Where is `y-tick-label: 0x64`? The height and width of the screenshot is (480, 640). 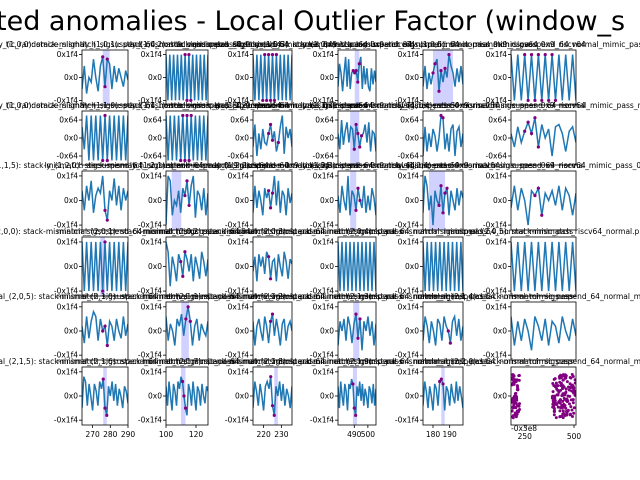 y-tick-label: 0x64 is located at coordinates (324, 120).